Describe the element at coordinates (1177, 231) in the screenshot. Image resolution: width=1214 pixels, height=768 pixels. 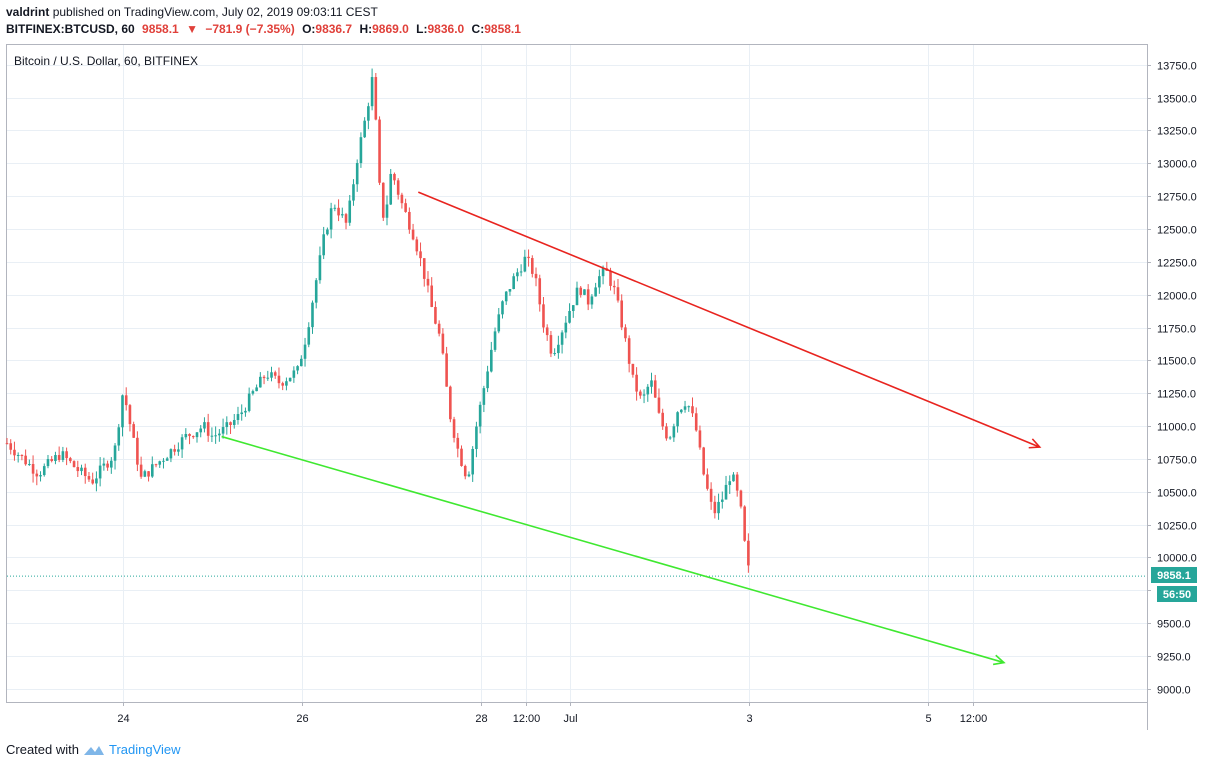
I see `y-tick-label: 12500.0` at that location.